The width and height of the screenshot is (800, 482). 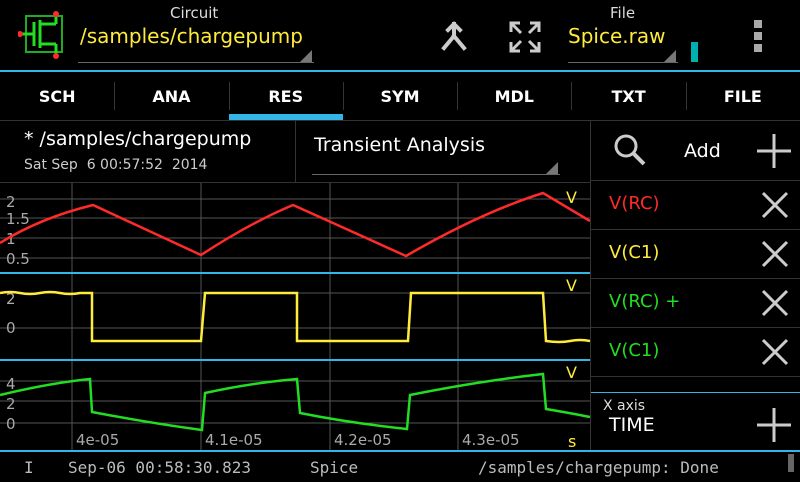 I want to click on tab-mdl: MDL, so click(x=514, y=96).